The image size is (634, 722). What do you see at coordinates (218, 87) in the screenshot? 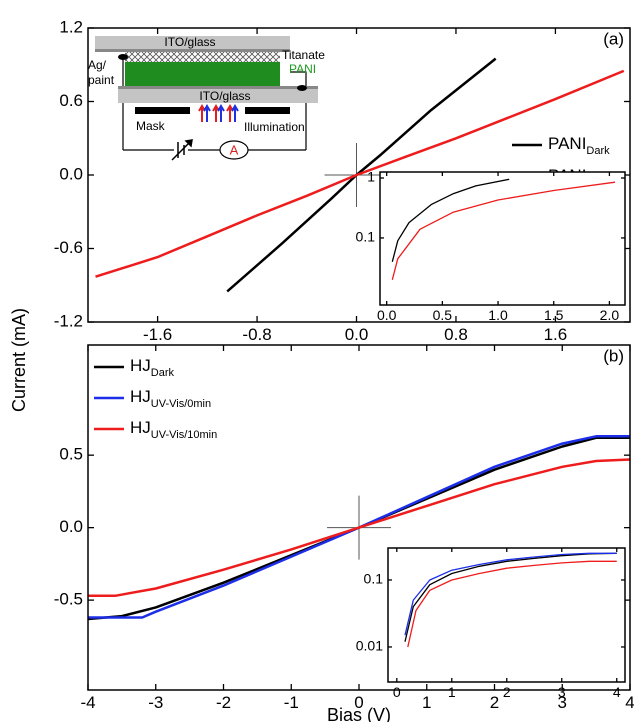
I see `bottom-electrode-film` at bounding box center [218, 87].